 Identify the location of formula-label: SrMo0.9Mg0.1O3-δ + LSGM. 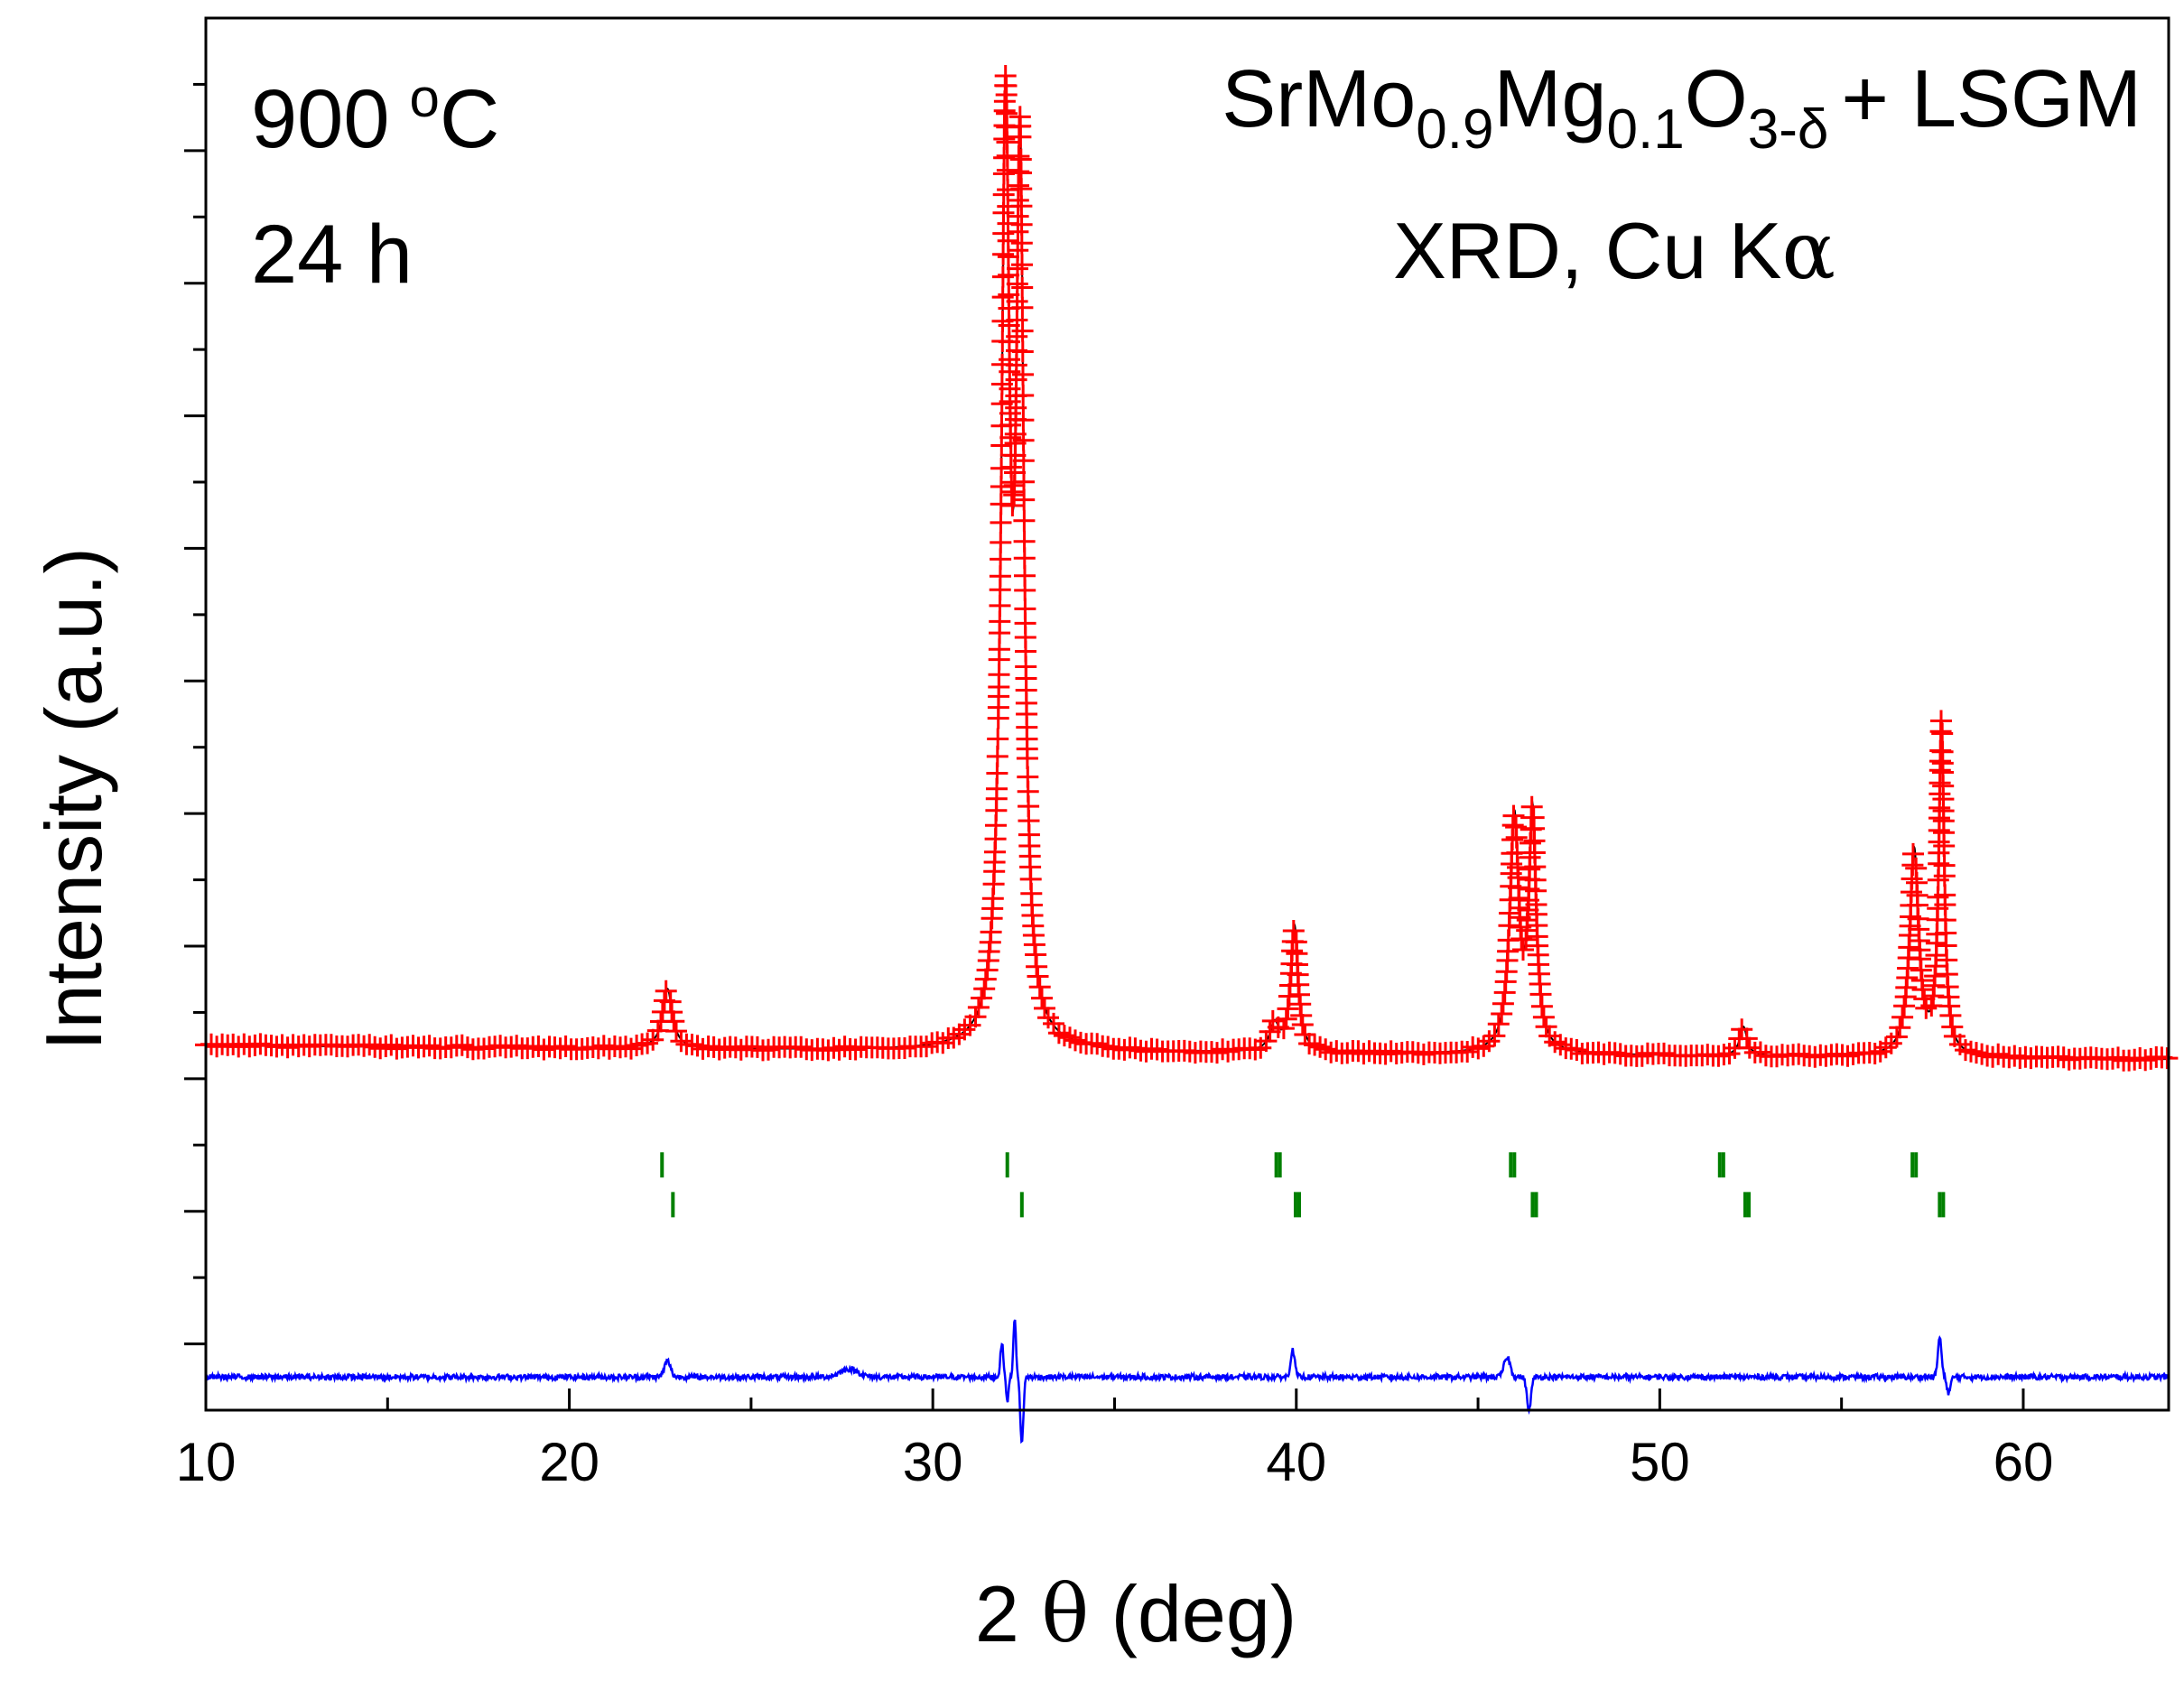
(1682, 107).